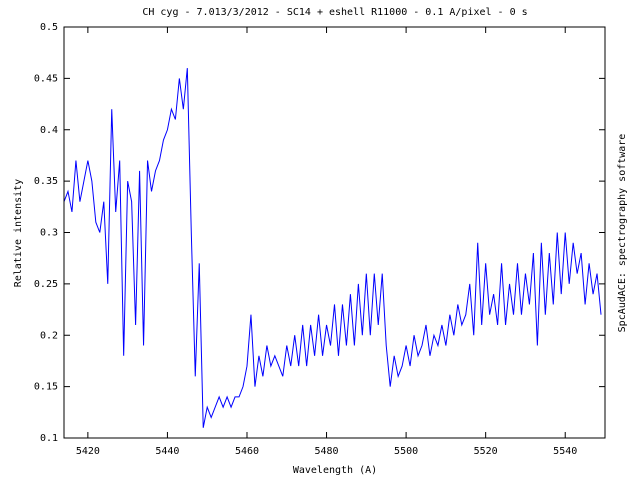 Image resolution: width=640 pixels, height=480 pixels. What do you see at coordinates (49, 130) in the screenshot?
I see `y-tick-label: 0.4` at bounding box center [49, 130].